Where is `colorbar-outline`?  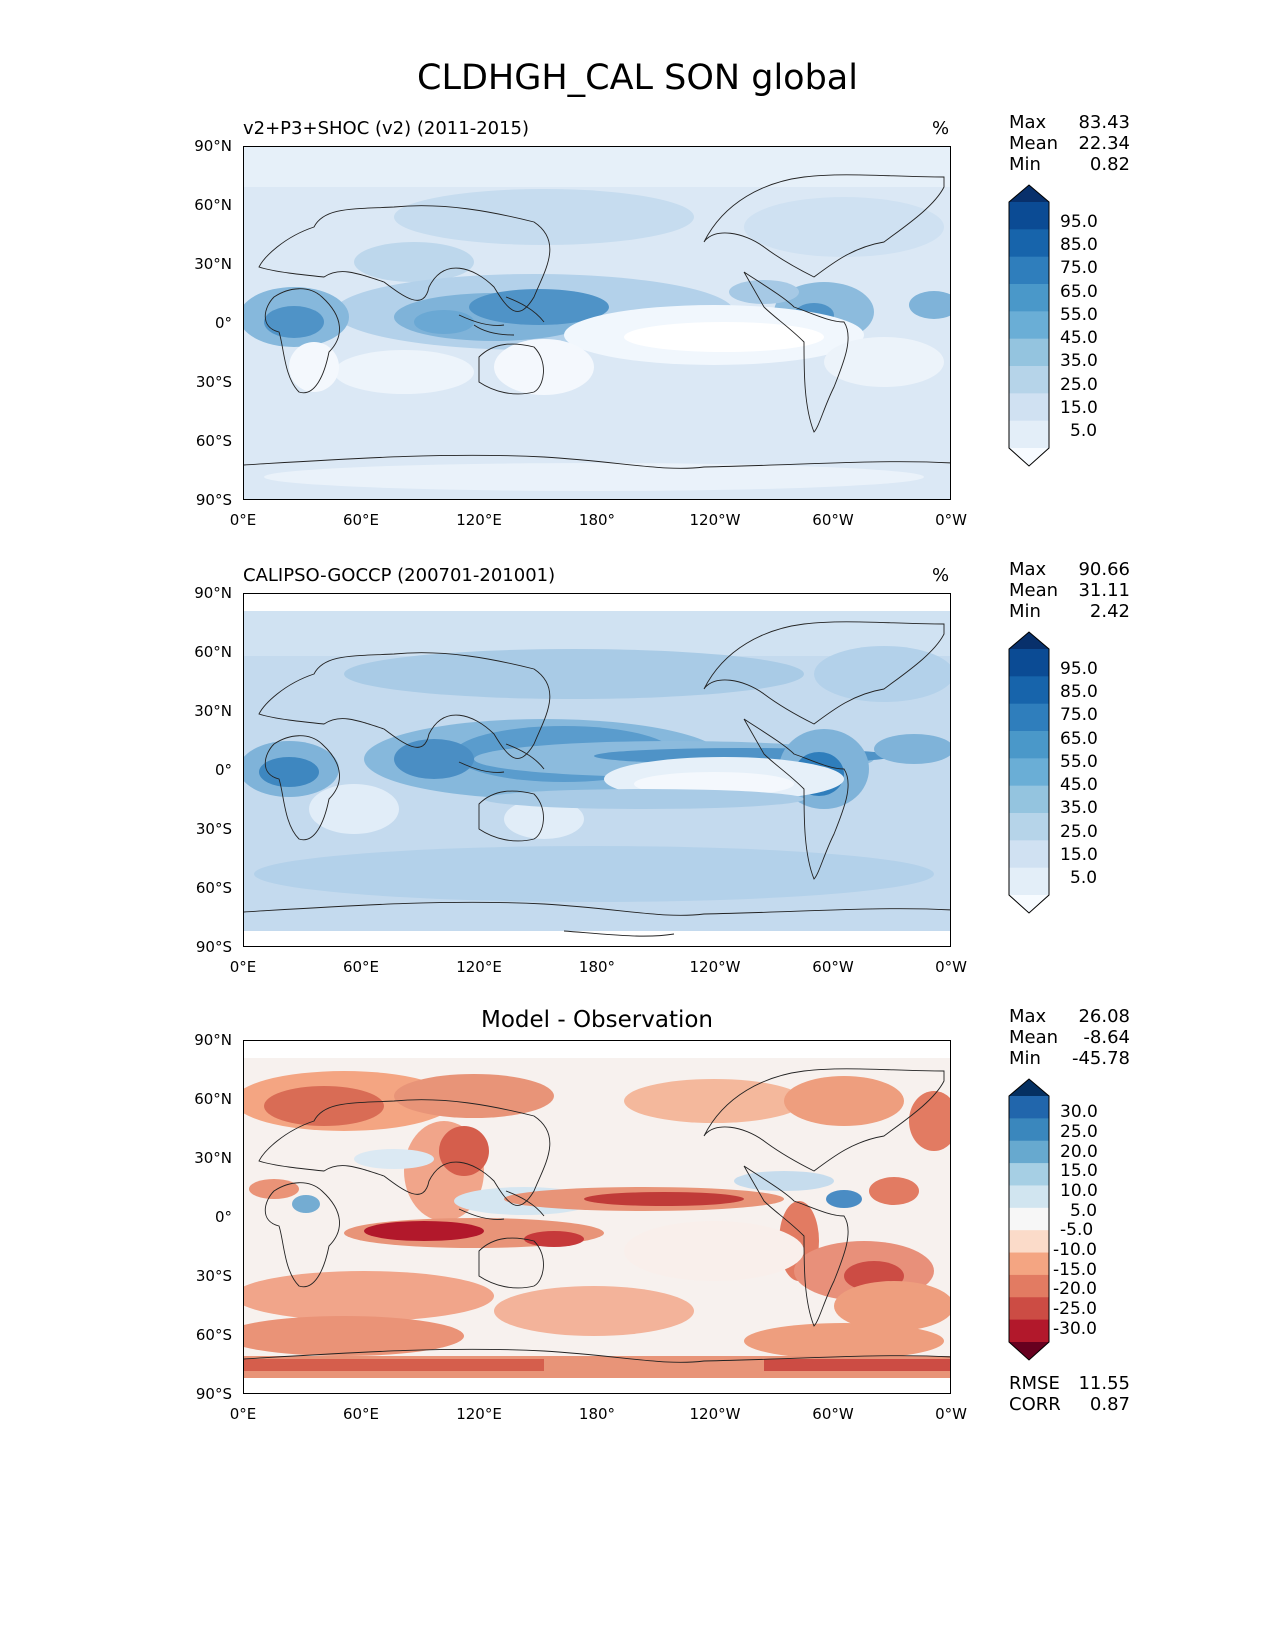 colorbar-outline is located at coordinates (1029, 325).